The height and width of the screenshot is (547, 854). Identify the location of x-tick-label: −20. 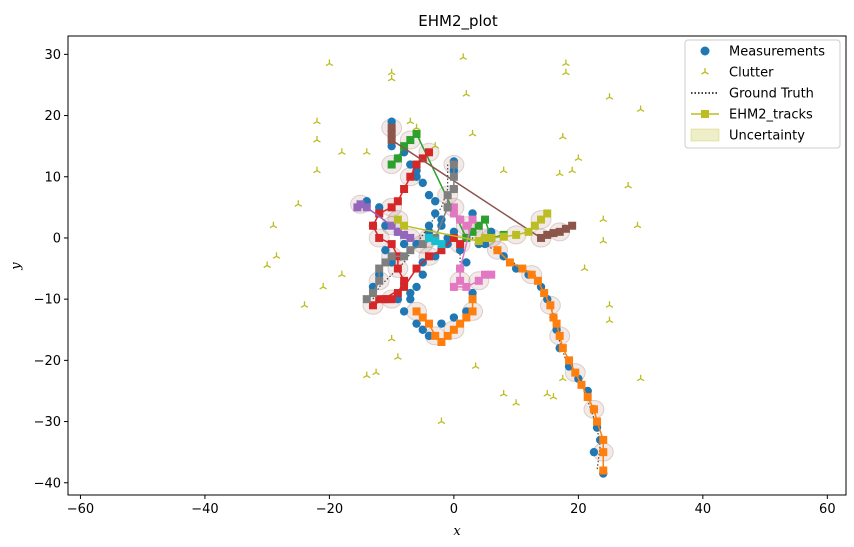
(329, 509).